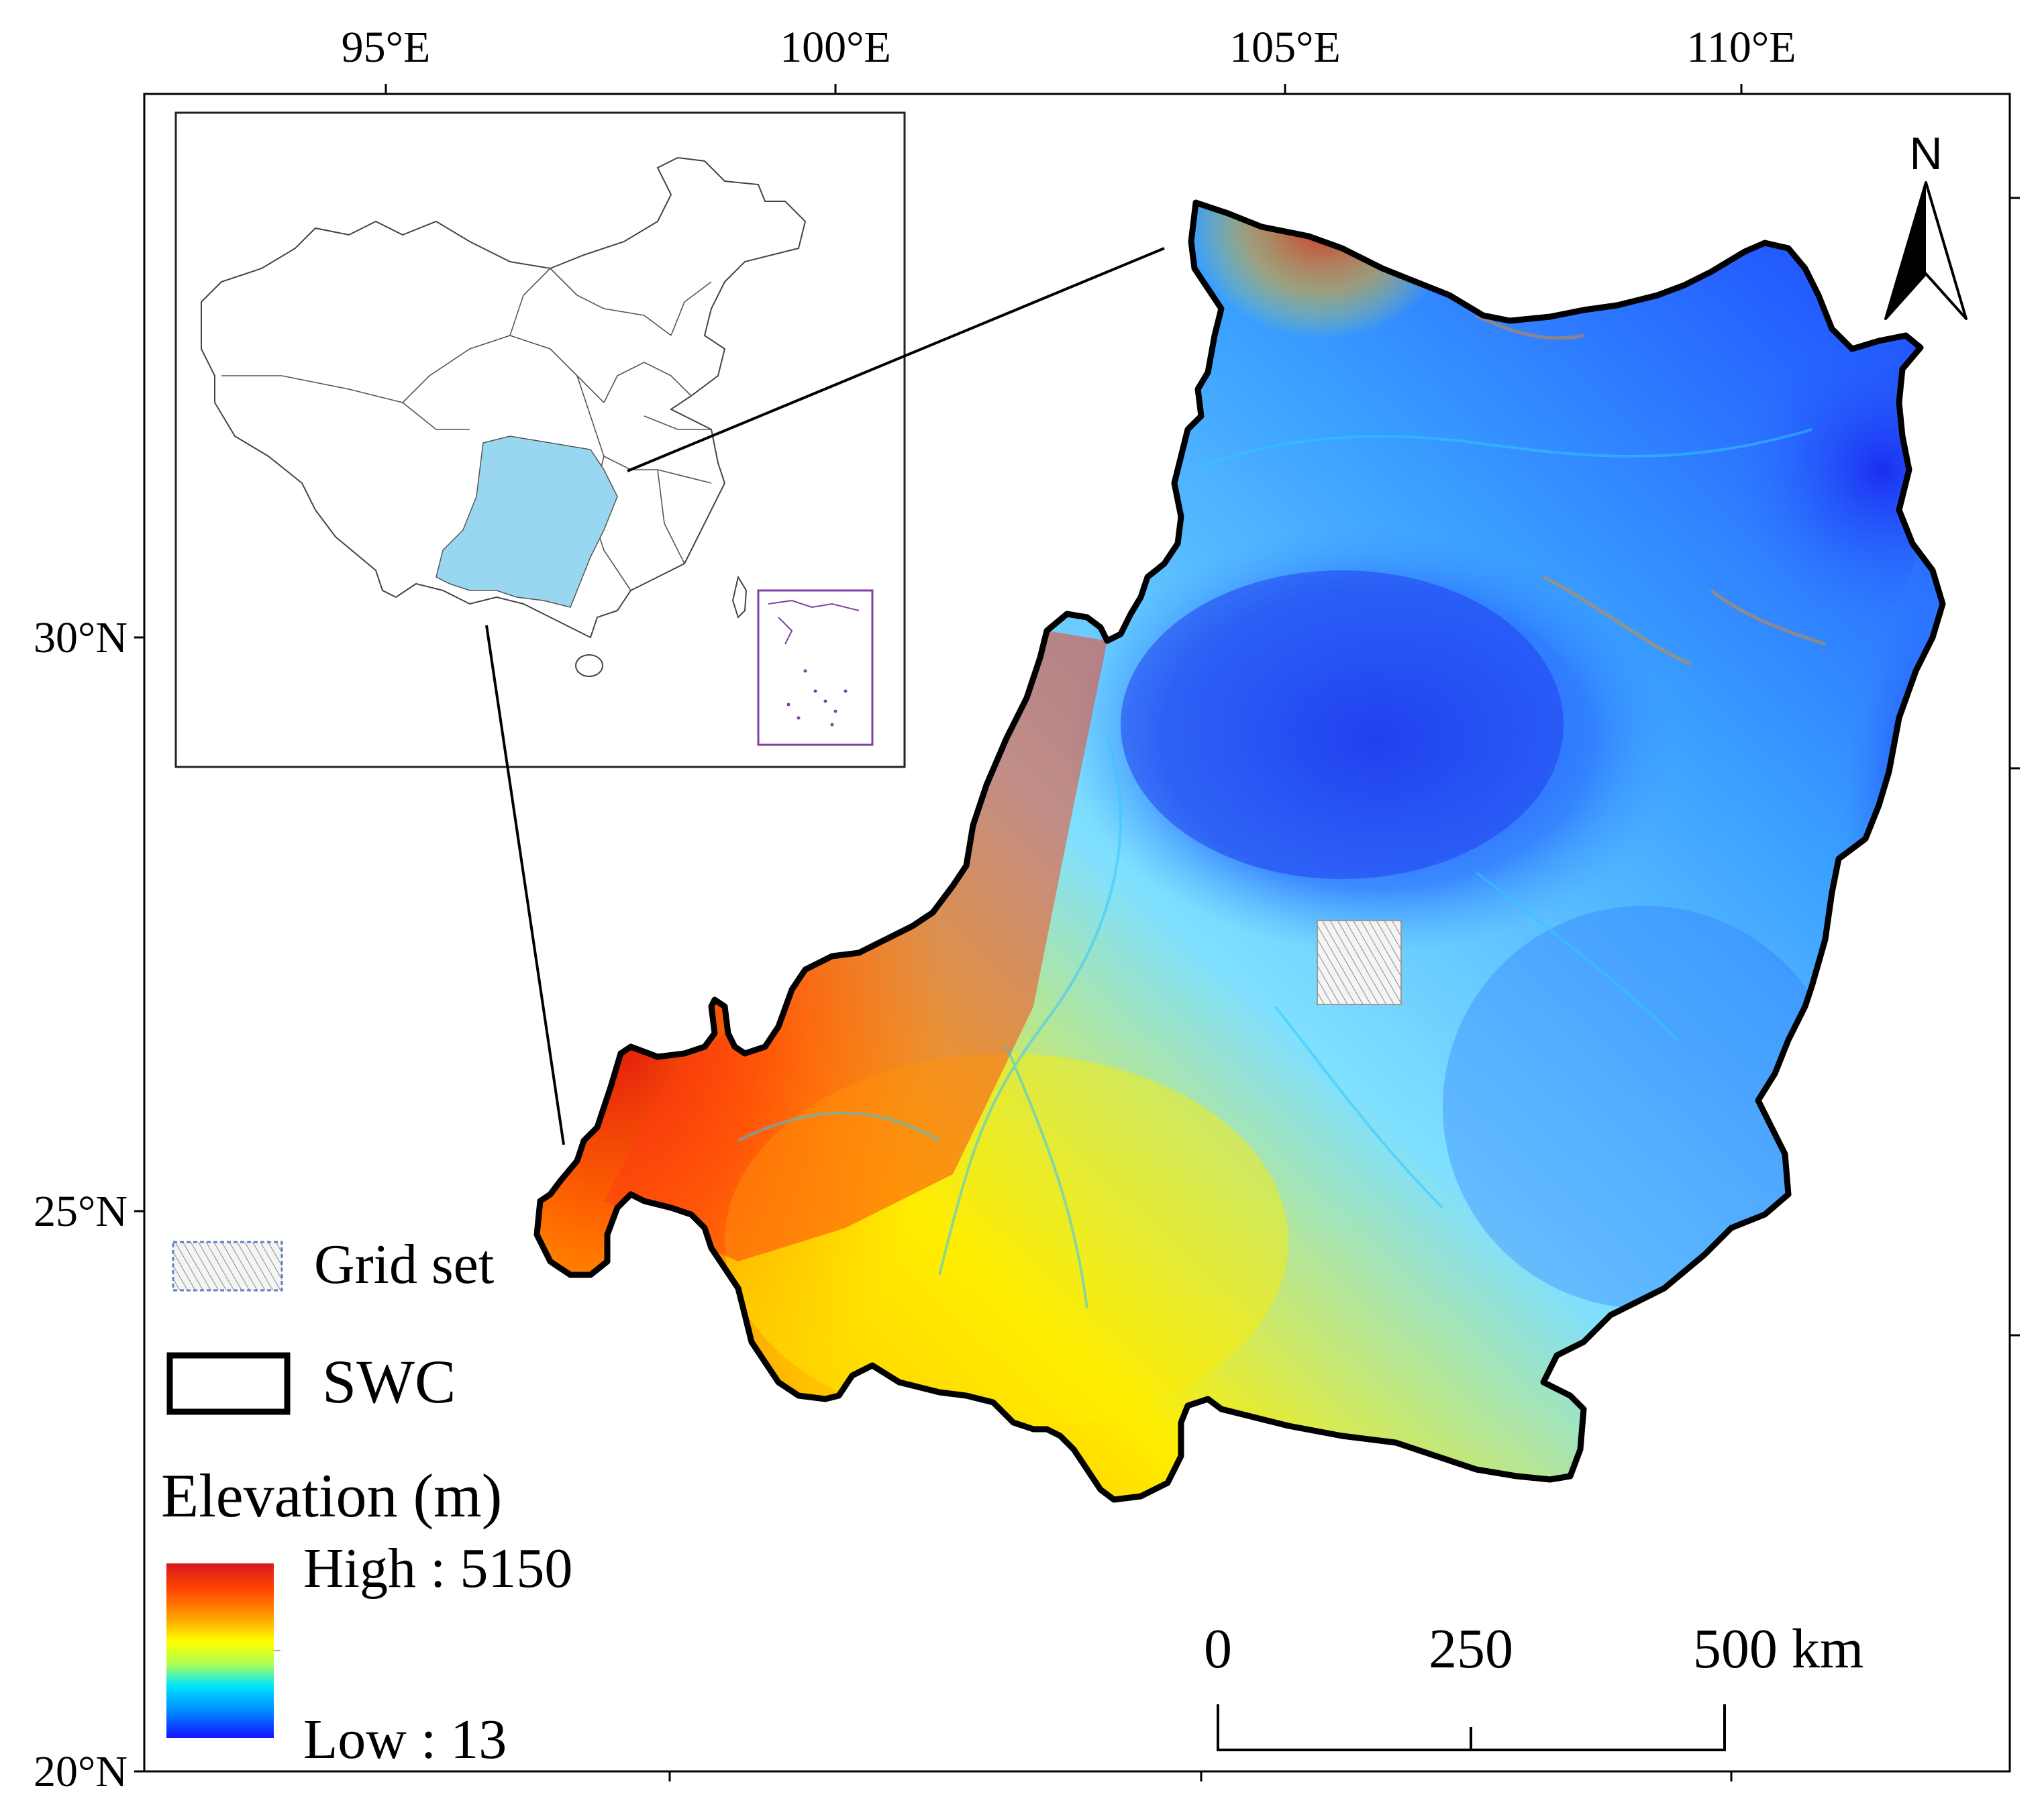 This screenshot has height=1813, width=2044. What do you see at coordinates (1218, 1649) in the screenshot?
I see `scale-bar-tick-0: 0` at bounding box center [1218, 1649].